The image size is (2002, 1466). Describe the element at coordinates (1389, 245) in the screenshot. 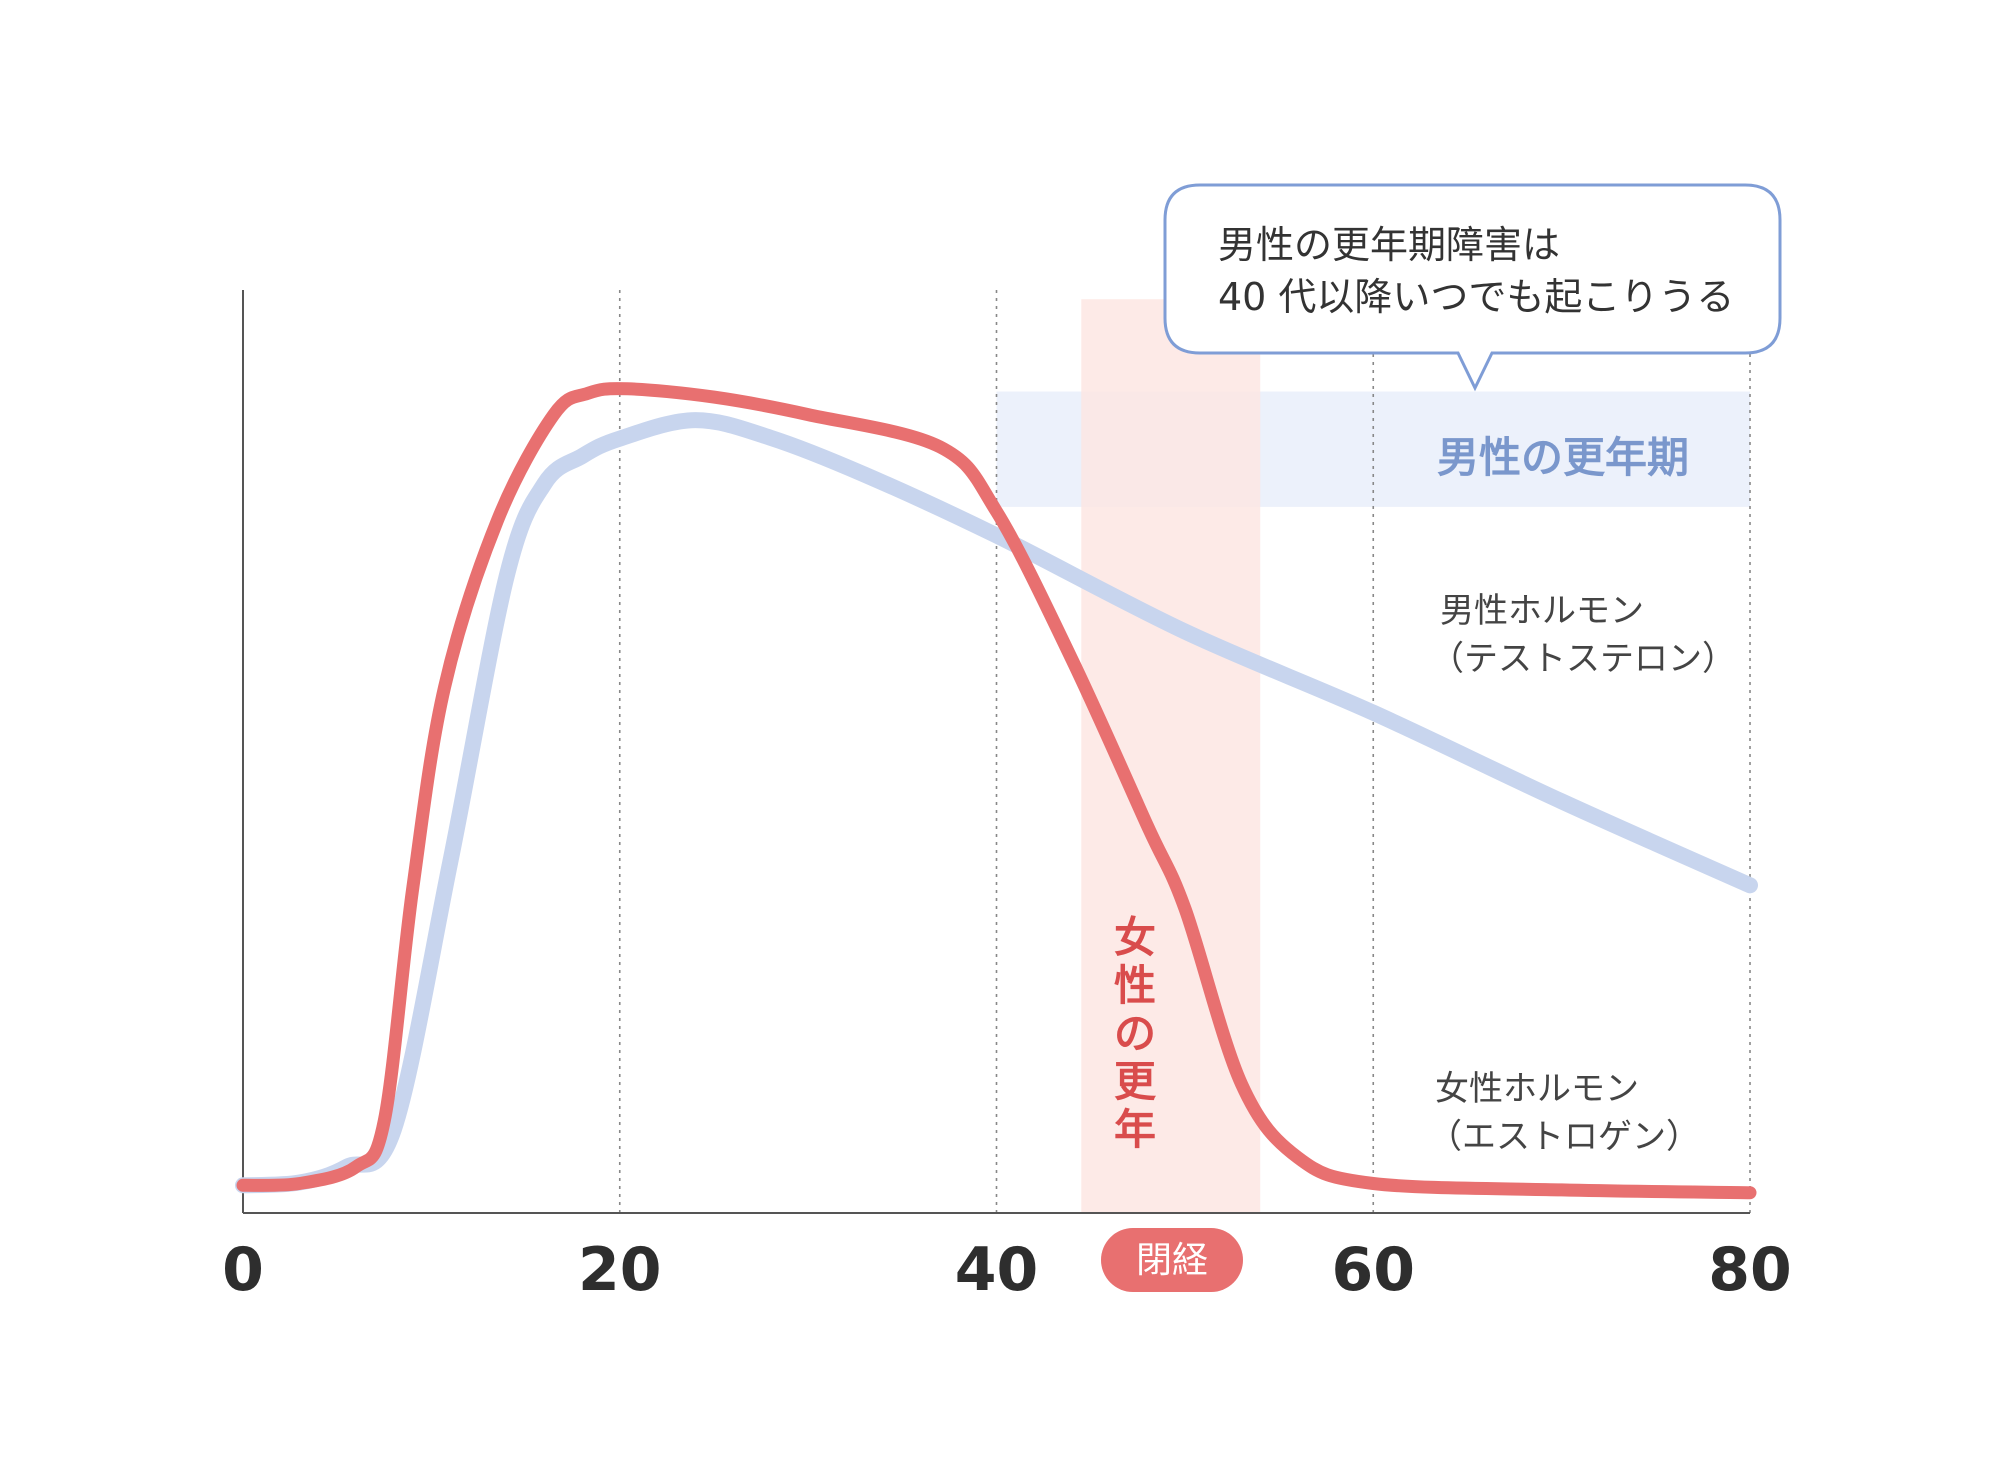

I see `callout-line1: 男性の更年期障害は` at that location.